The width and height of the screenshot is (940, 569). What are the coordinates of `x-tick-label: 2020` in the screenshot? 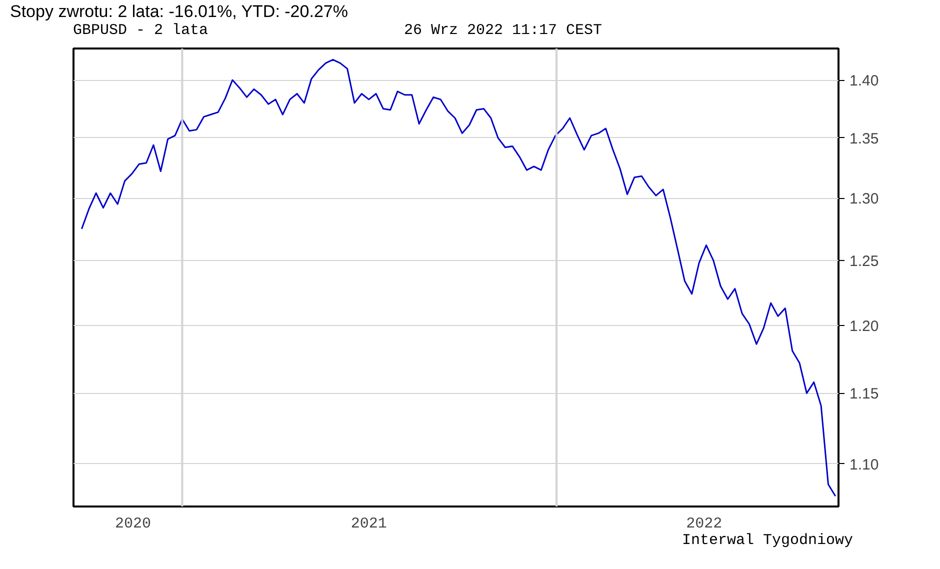 It's located at (132, 524).